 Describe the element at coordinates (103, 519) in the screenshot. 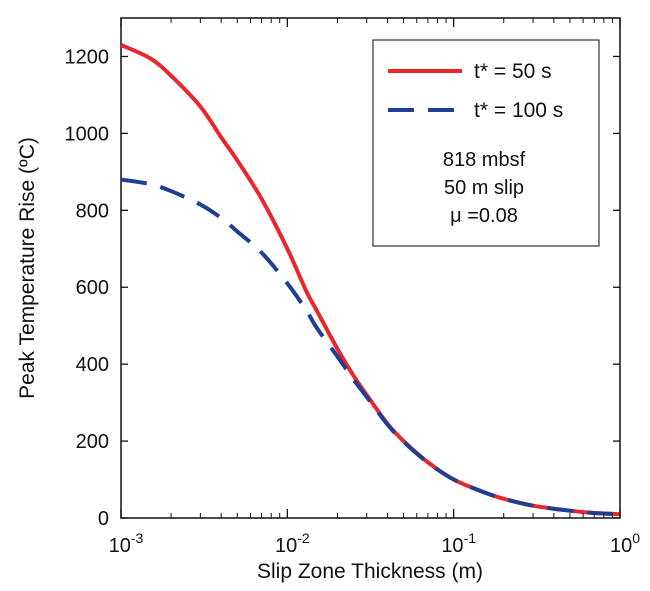

I see `y-tick-label: 0` at that location.